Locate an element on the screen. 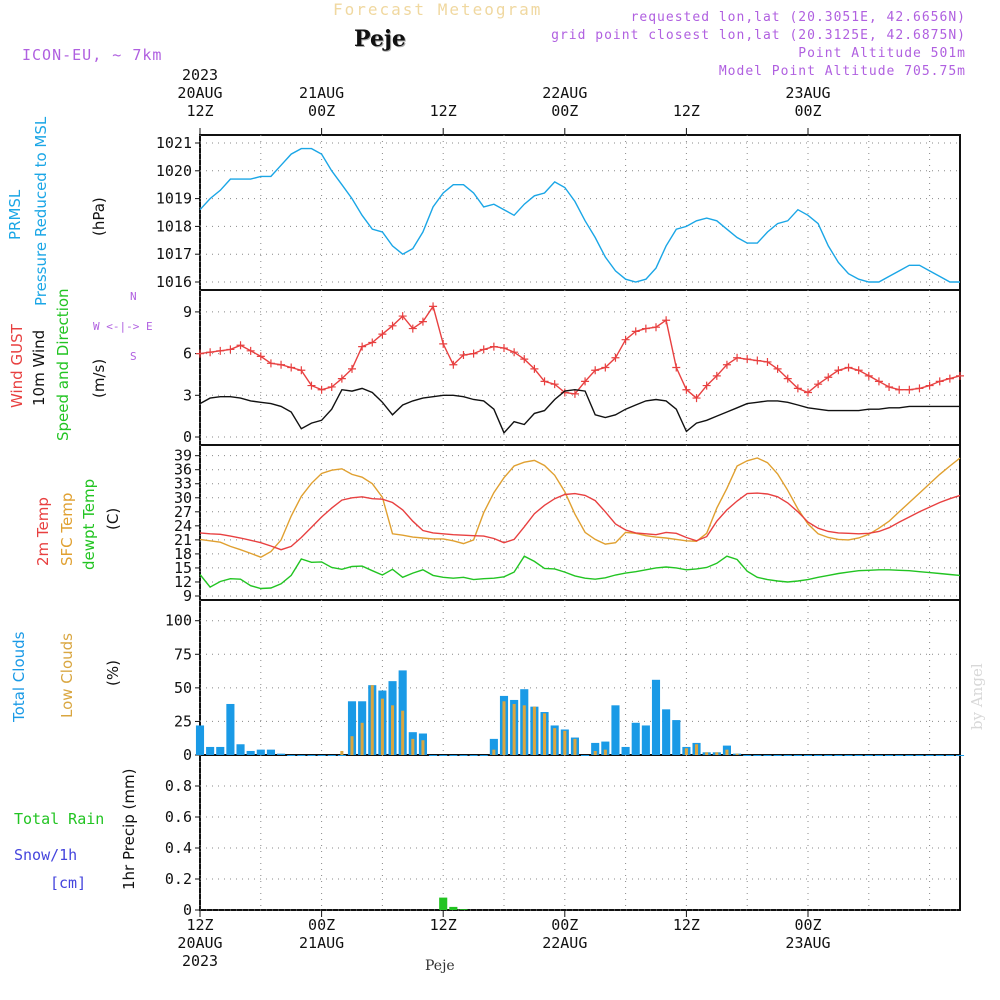 The image size is (1000, 1000). x-tick-label-bottom: 22AUG is located at coordinates (564, 943).